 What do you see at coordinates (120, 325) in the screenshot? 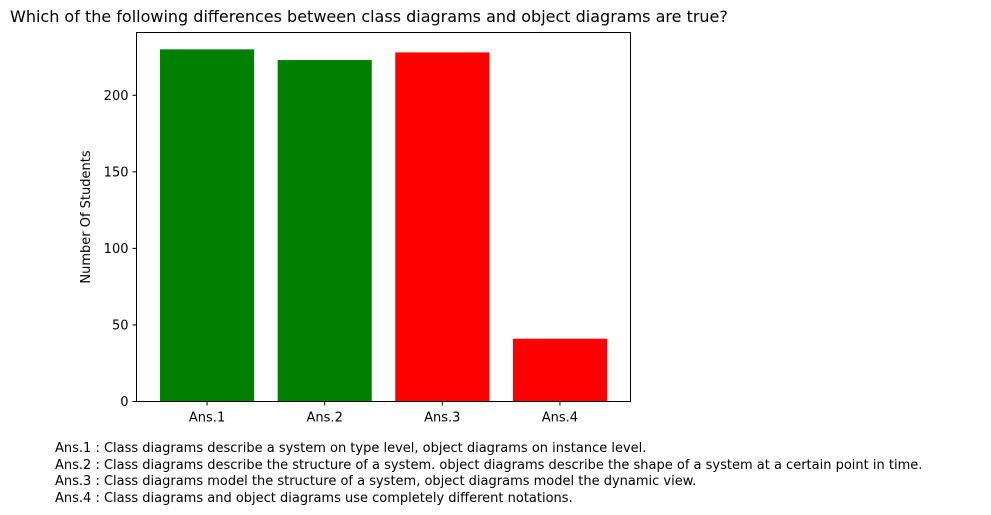
I see `y-tick-label: 50` at bounding box center [120, 325].